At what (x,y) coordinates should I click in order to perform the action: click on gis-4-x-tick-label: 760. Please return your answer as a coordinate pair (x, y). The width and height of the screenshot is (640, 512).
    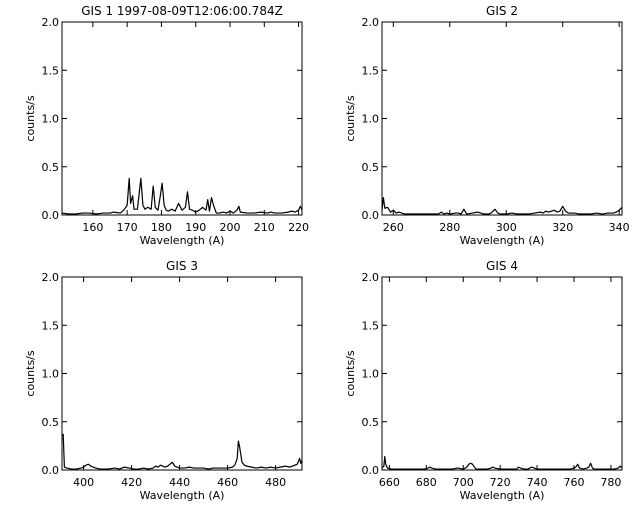
    Looking at the image, I should click on (574, 482).